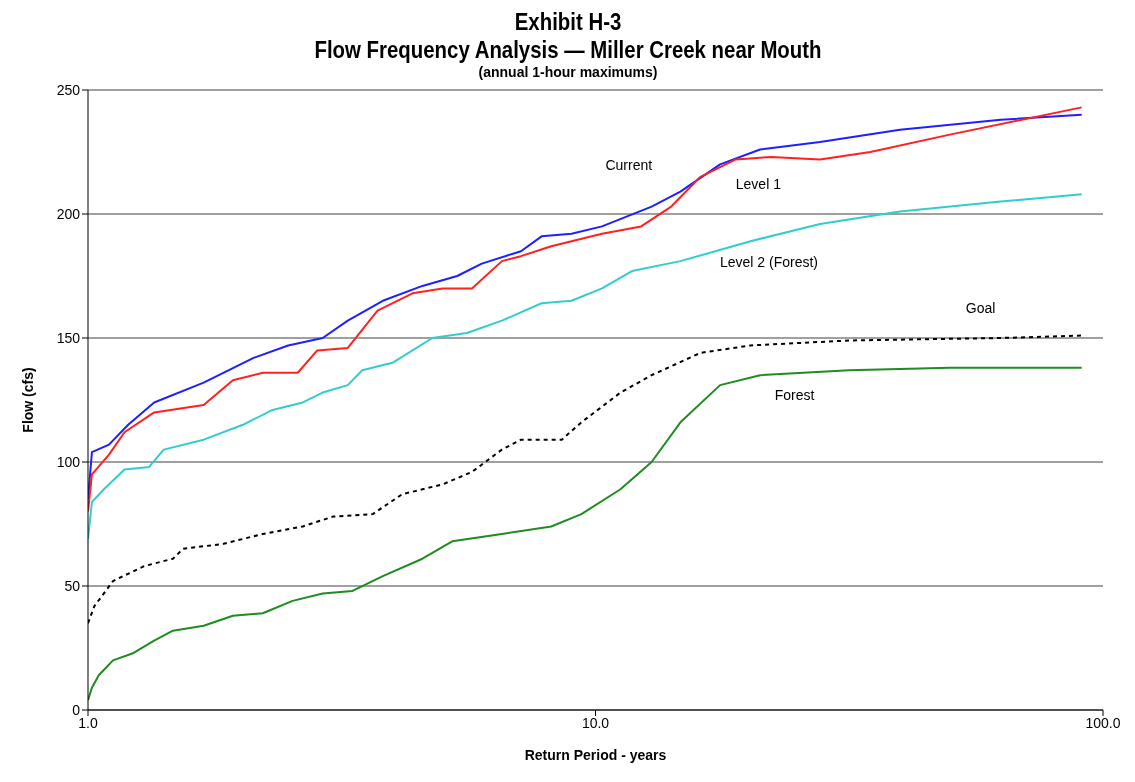 This screenshot has width=1135, height=782. Describe the element at coordinates (76, 709) in the screenshot. I see `y-tick-label: 0` at that location.